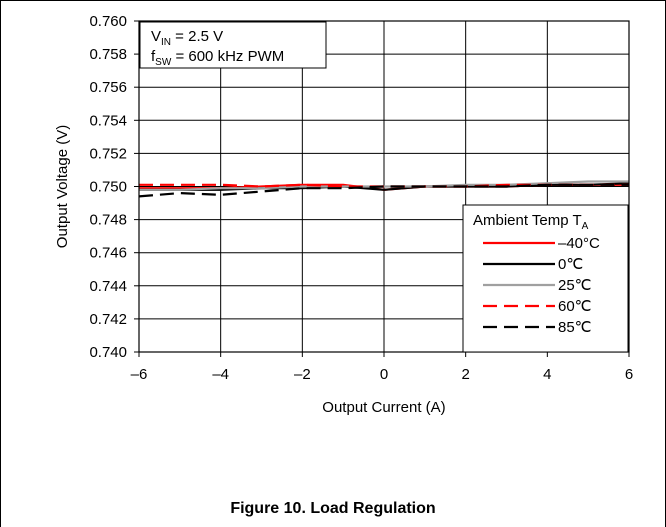 The width and height of the screenshot is (666, 527). Describe the element at coordinates (62, 186) in the screenshot. I see `y-axis-label: Output Voltage (V)` at that location.